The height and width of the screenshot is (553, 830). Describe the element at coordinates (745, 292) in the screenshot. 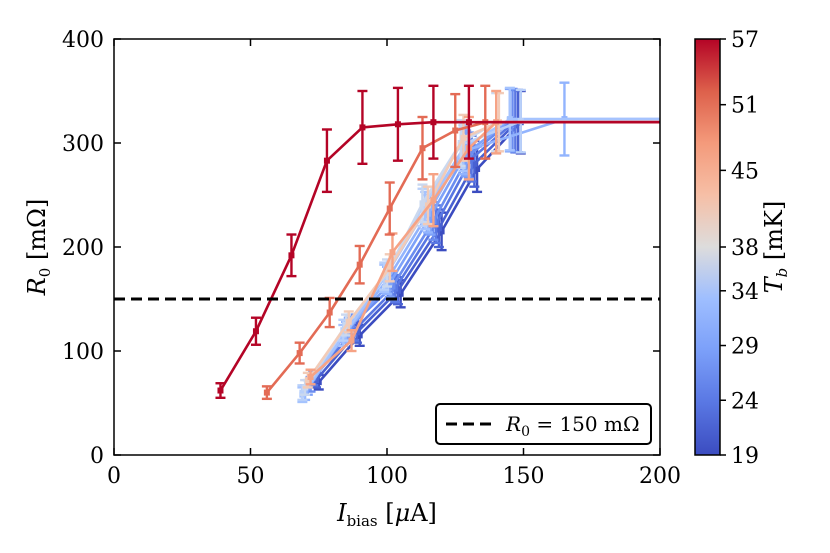

I see `colorbar-tick-label: 34` at that location.